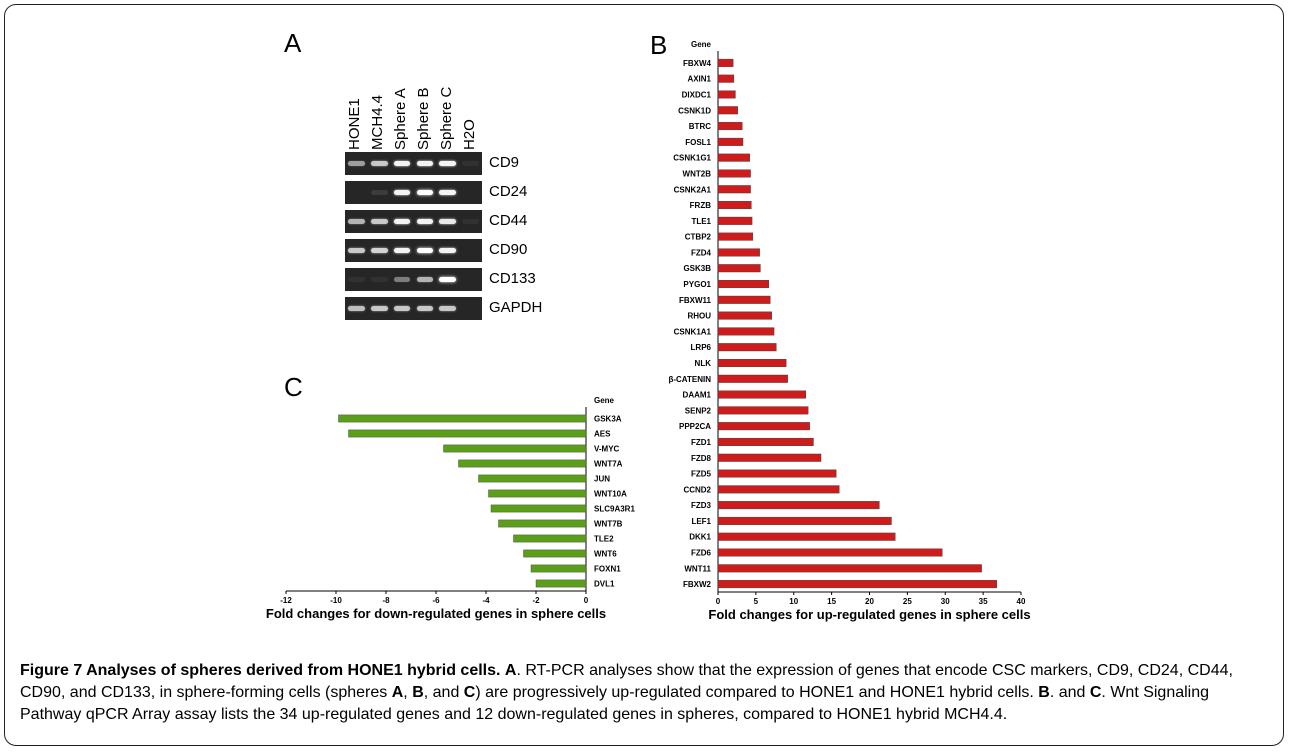  Describe the element at coordinates (516, 307) in the screenshot. I see `gel-marker-label: GAPDH` at that location.